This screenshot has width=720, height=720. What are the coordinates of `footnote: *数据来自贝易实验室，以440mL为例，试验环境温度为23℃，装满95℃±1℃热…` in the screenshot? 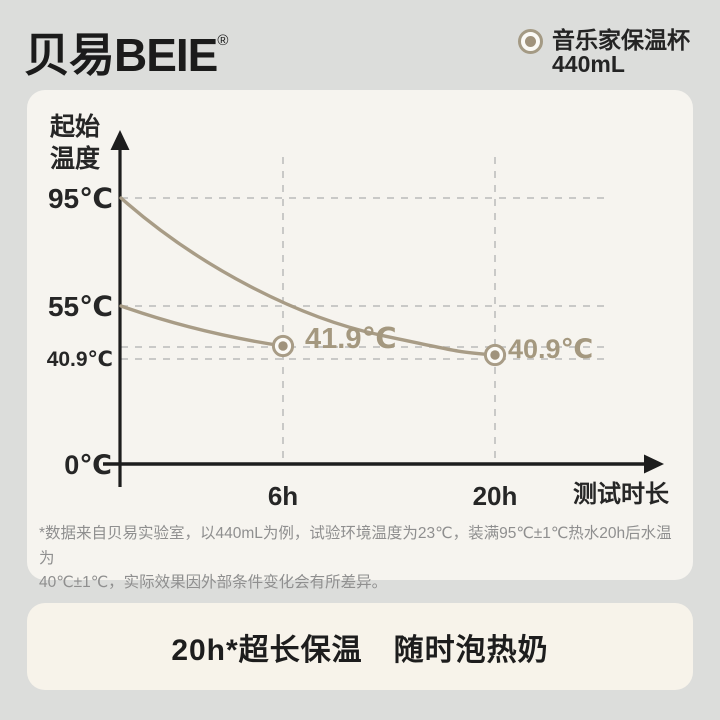 It's located at (361, 559).